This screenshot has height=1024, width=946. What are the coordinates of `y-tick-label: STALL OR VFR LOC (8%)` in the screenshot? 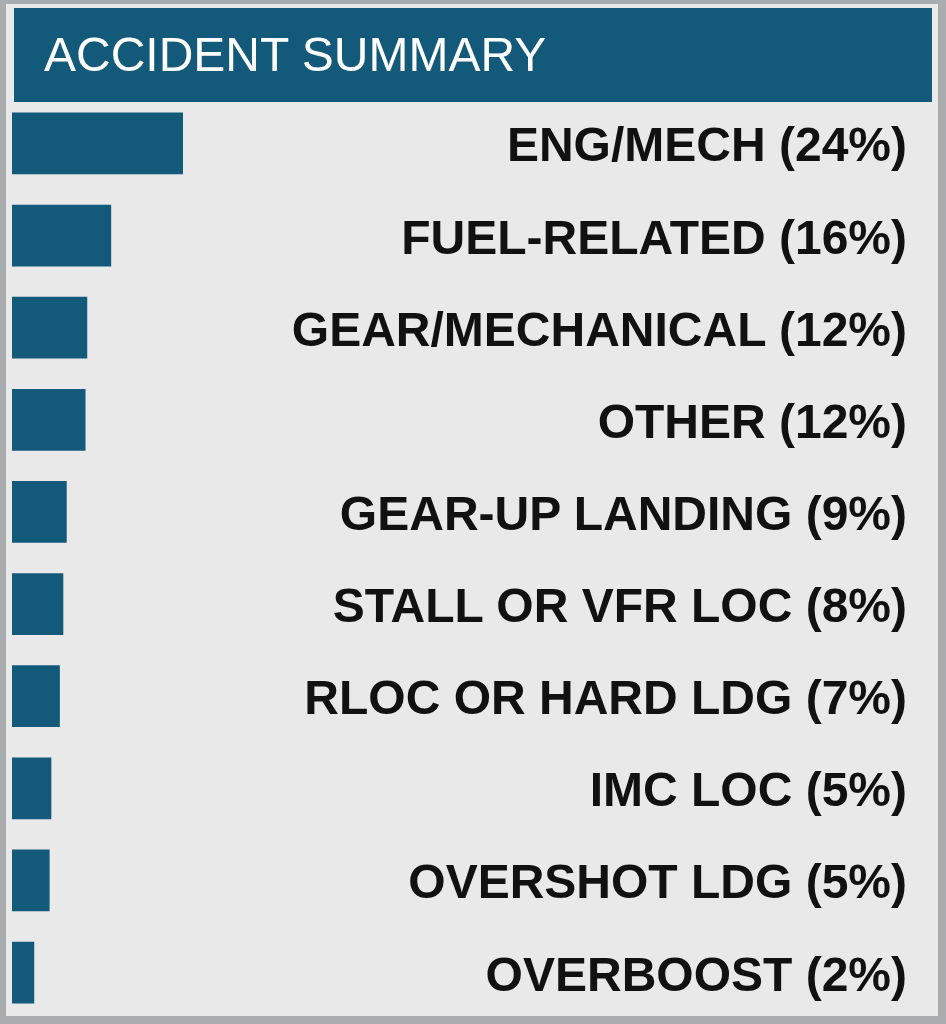 It's located at (619, 606).